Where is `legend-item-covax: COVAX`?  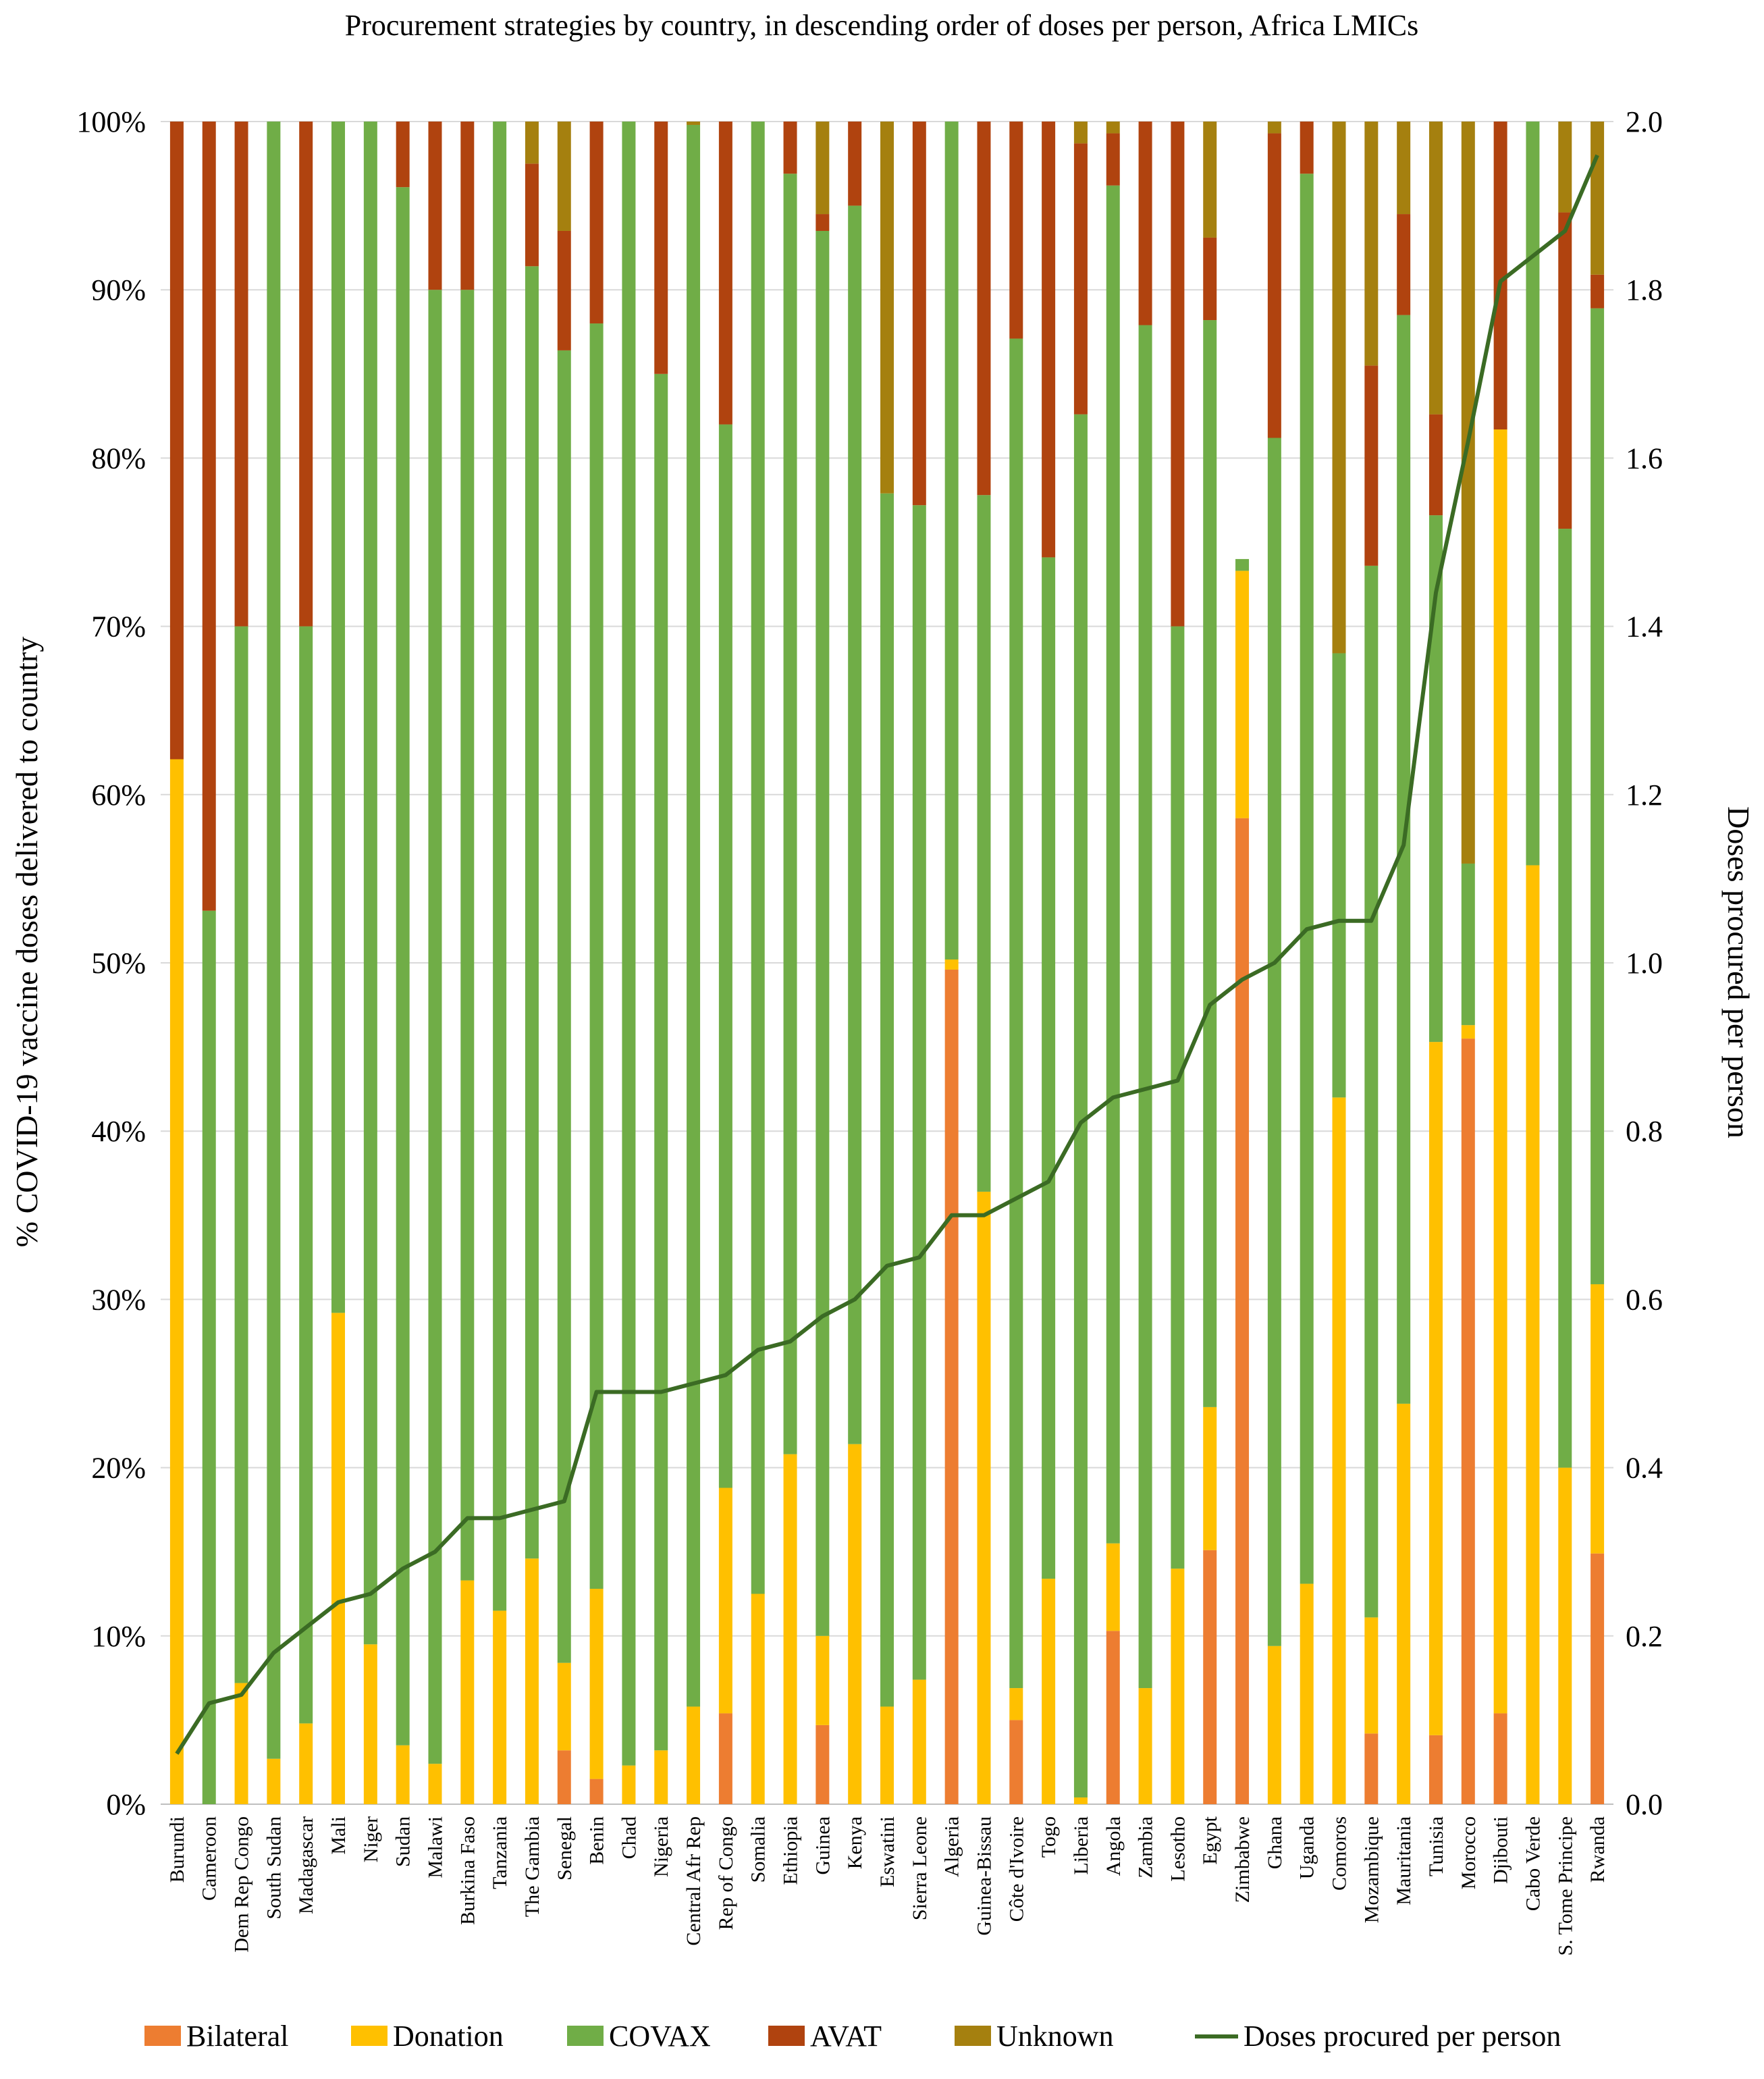
legend-item-covax: COVAX is located at coordinates (639, 2037).